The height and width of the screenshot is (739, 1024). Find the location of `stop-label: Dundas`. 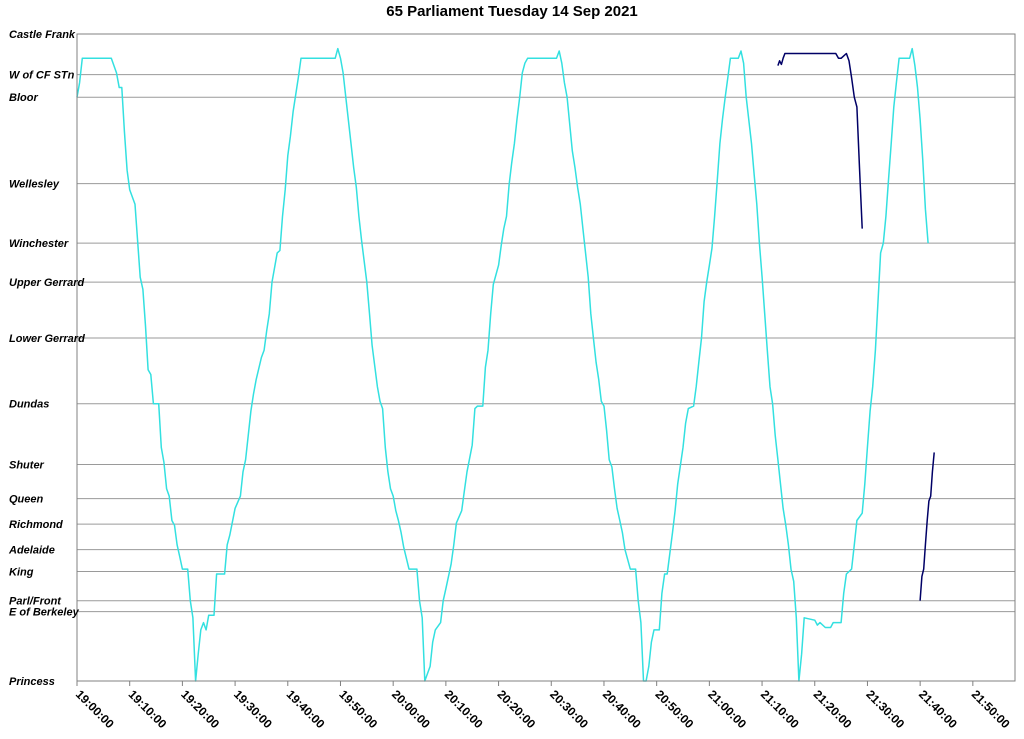

stop-label: Dundas is located at coordinates (29, 405).